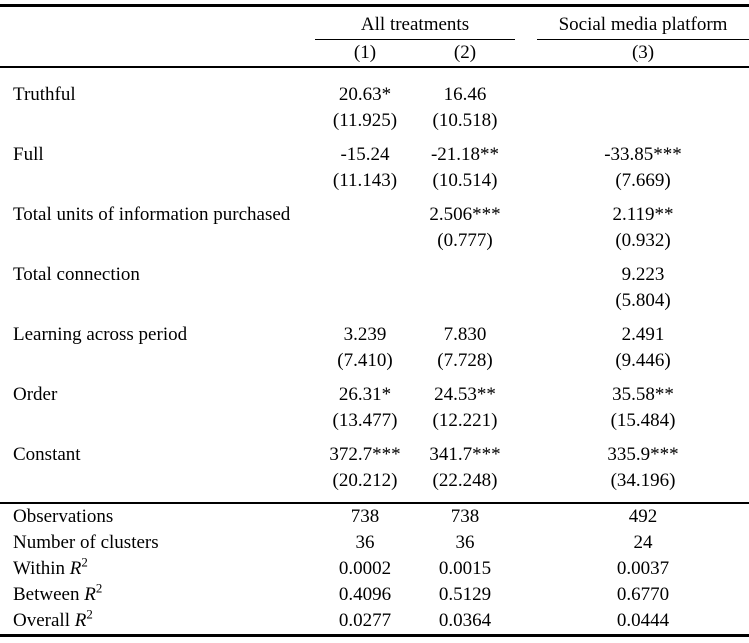 Image resolution: width=749 pixels, height=643 pixels. What do you see at coordinates (643, 214) in the screenshot?
I see `coef-cell: 2.119**` at bounding box center [643, 214].